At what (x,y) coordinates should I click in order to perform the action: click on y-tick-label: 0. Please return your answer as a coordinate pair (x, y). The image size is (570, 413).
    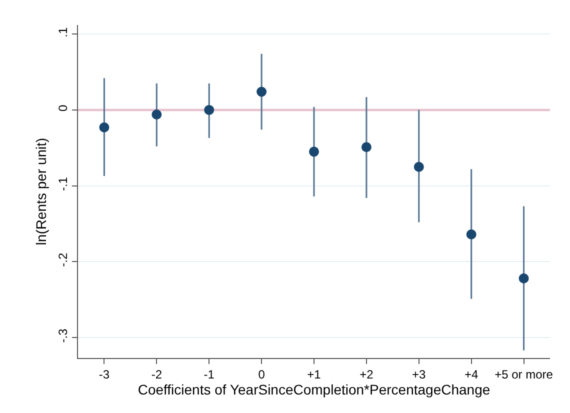
    Looking at the image, I should click on (63, 108).